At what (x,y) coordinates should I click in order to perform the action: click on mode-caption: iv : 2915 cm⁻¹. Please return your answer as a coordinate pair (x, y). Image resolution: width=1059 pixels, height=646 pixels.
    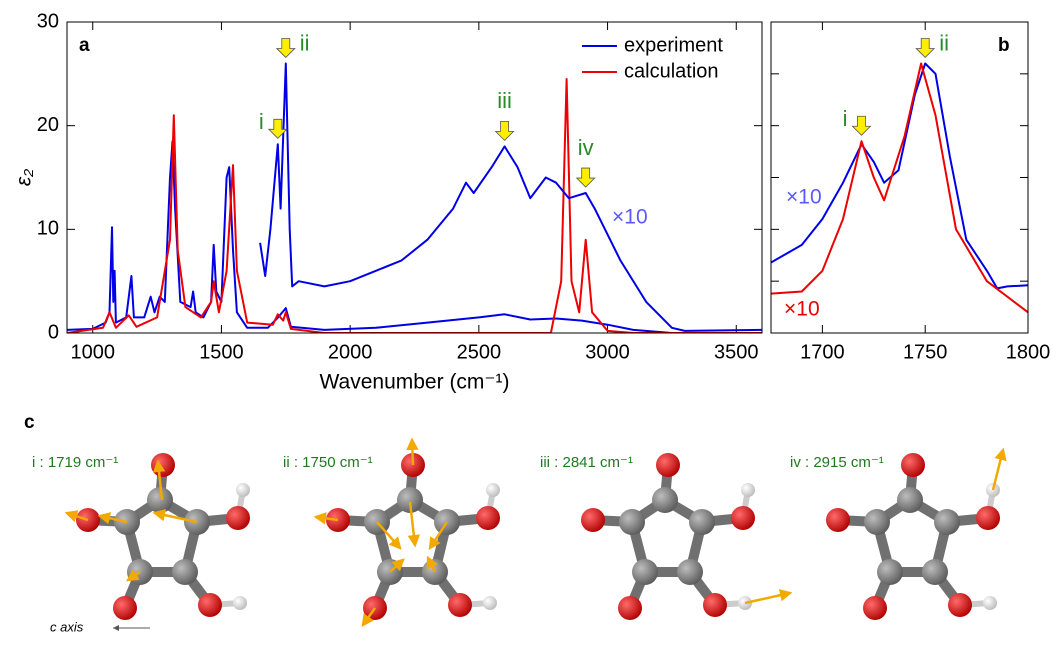
    Looking at the image, I should click on (837, 462).